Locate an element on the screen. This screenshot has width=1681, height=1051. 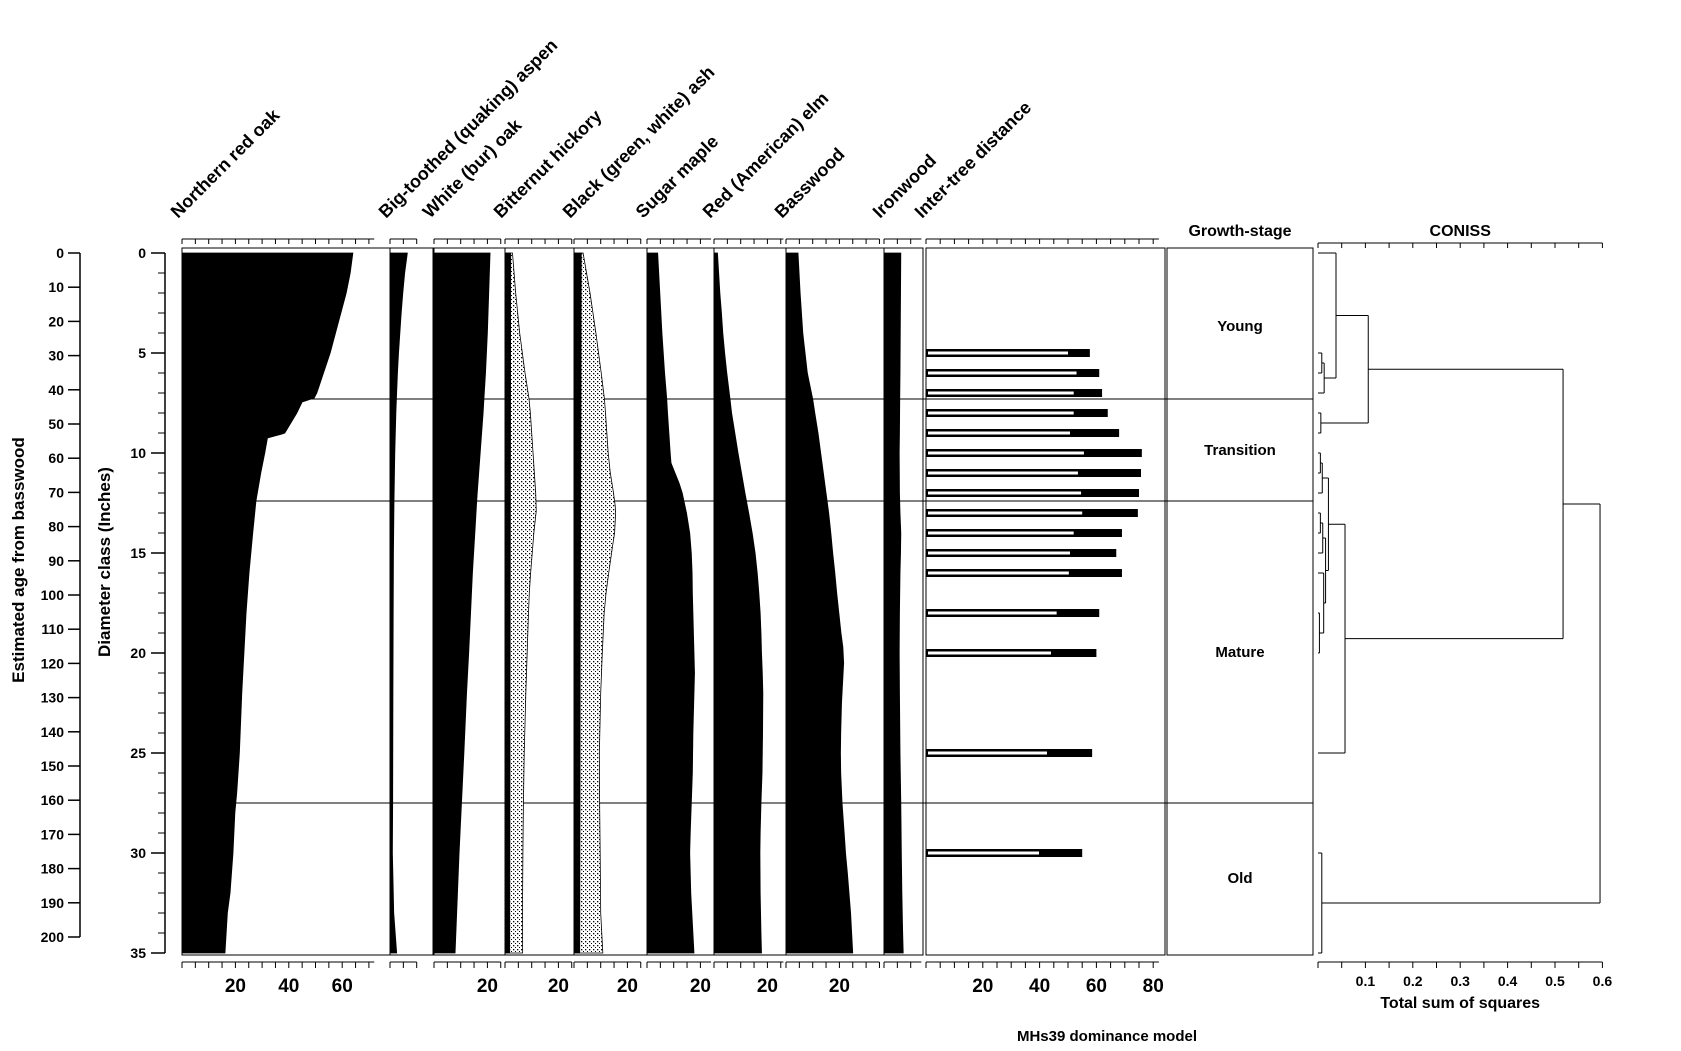
age-axis-tick-label: 40 is located at coordinates (56, 390).